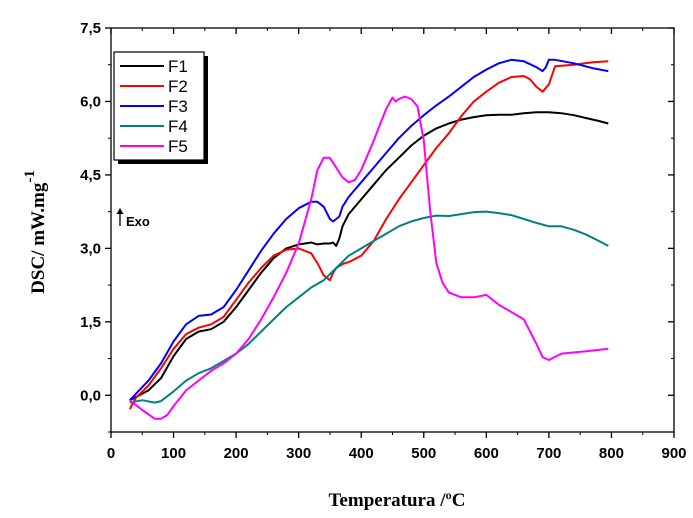 The width and height of the screenshot is (693, 518). What do you see at coordinates (548, 453) in the screenshot?
I see `x-tick-label: 700` at bounding box center [548, 453].